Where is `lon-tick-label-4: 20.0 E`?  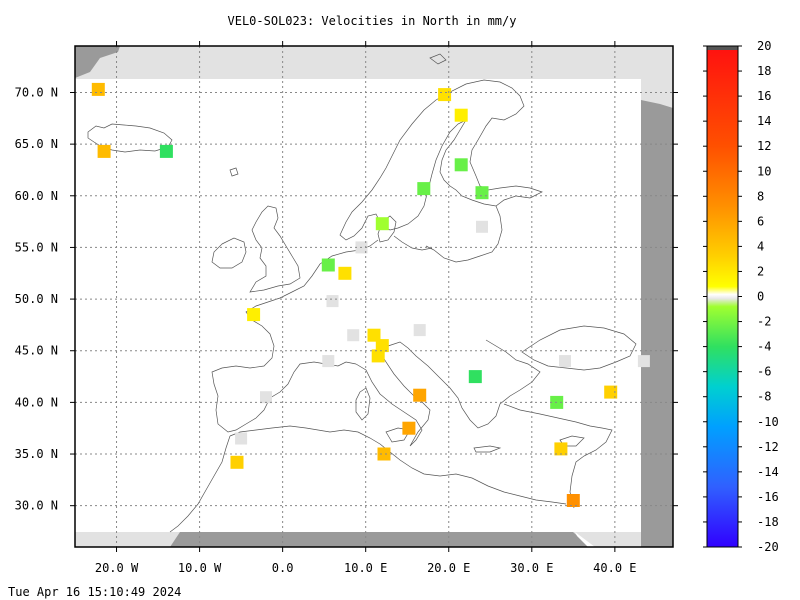 lon-tick-label-4: 20.0 E is located at coordinates (448, 568).